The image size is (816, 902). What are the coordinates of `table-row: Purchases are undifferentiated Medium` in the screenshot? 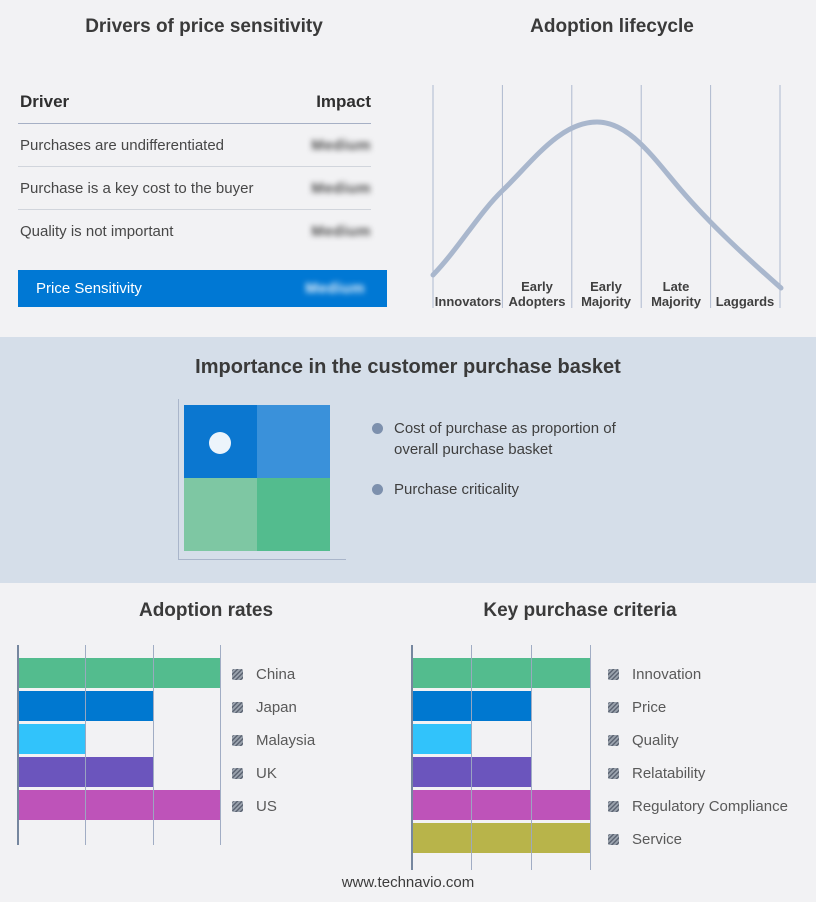 It's located at (194, 145).